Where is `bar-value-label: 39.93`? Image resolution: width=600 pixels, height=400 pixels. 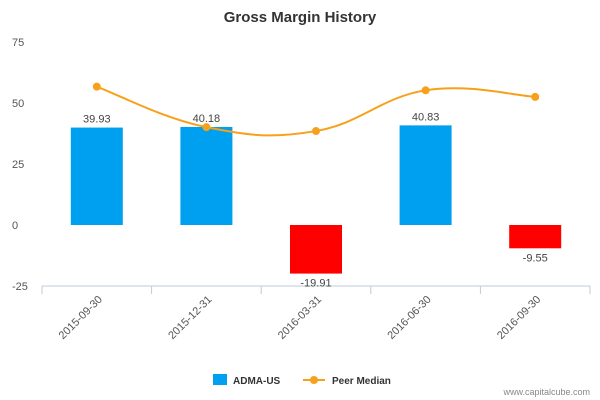
bar-value-label: 39.93 is located at coordinates (97, 120).